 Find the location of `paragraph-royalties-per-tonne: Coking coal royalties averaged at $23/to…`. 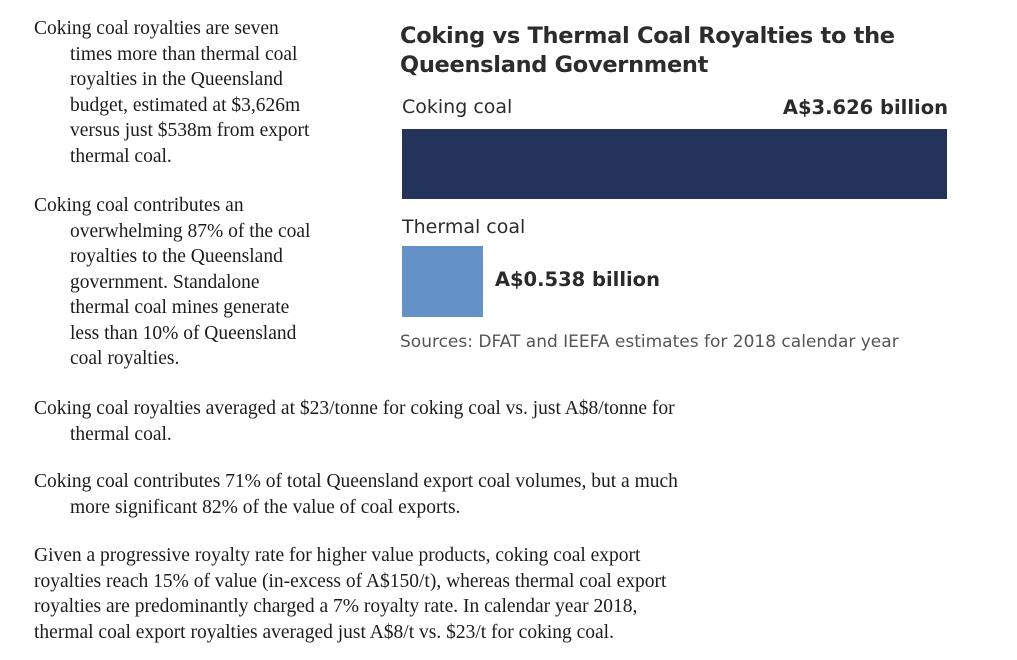

paragraph-royalties-per-tonne: Coking coal royalties averaged at $23/to… is located at coordinates (354, 421).